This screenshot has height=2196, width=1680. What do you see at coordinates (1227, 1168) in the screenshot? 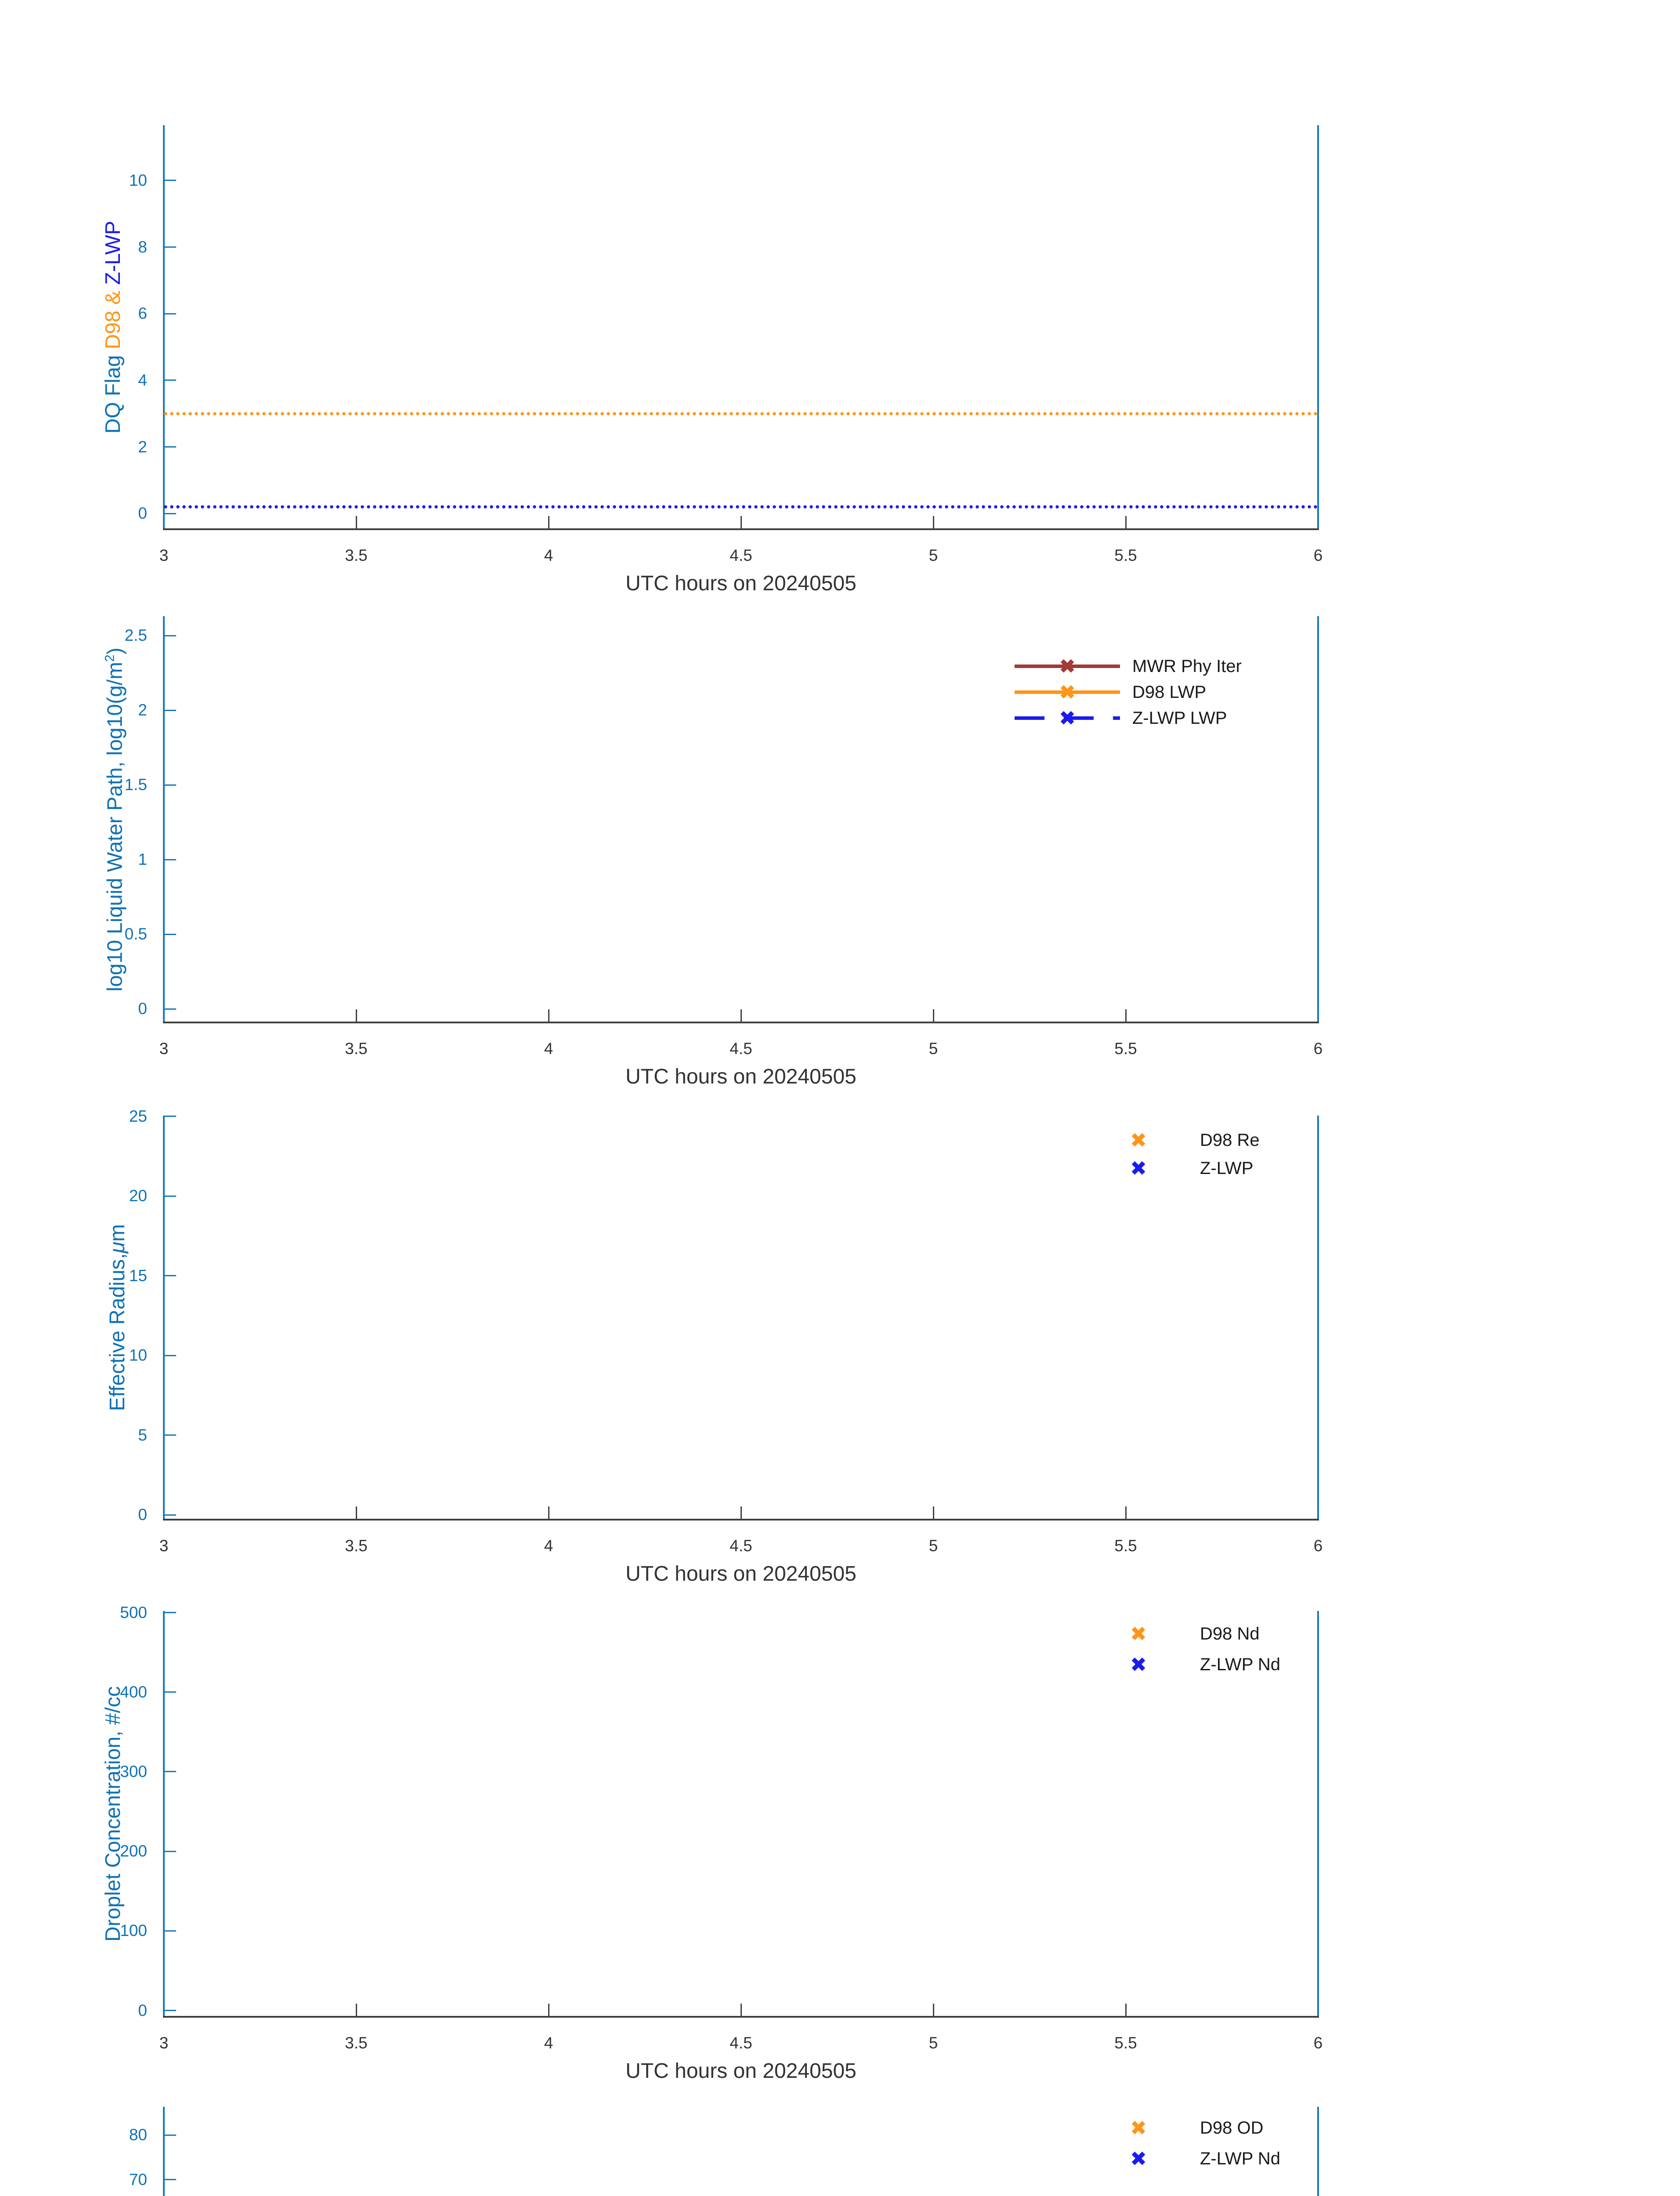
I see `legend-entry-label: Z-LWP` at bounding box center [1227, 1168].